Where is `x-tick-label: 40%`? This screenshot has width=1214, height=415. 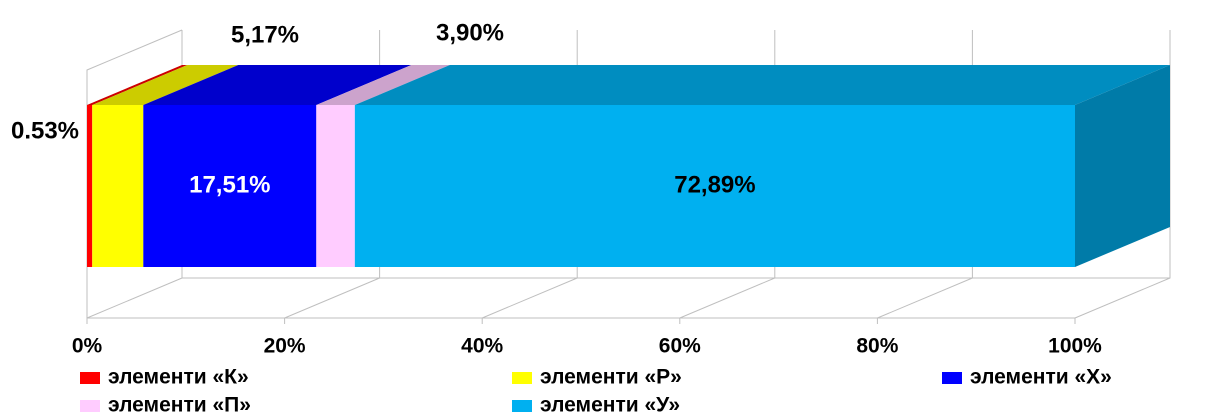 x-tick-label: 40% is located at coordinates (482, 346).